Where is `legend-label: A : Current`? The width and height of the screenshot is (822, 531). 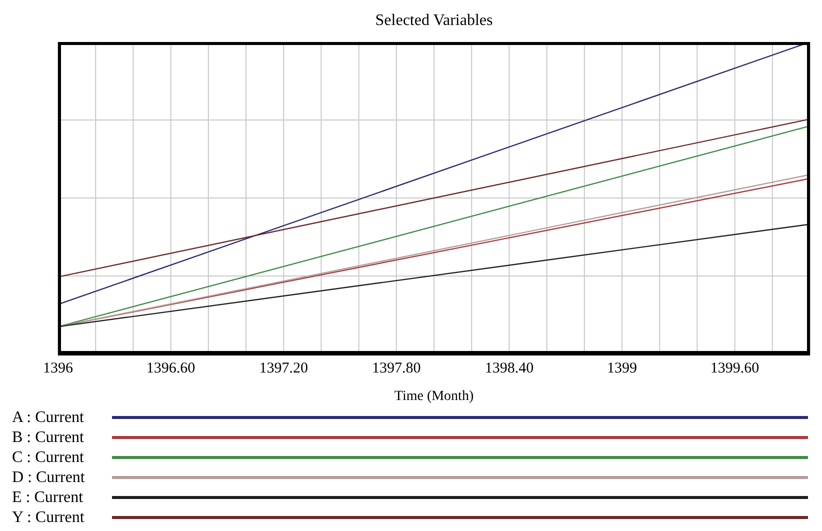 legend-label: A : Current is located at coordinates (48, 418).